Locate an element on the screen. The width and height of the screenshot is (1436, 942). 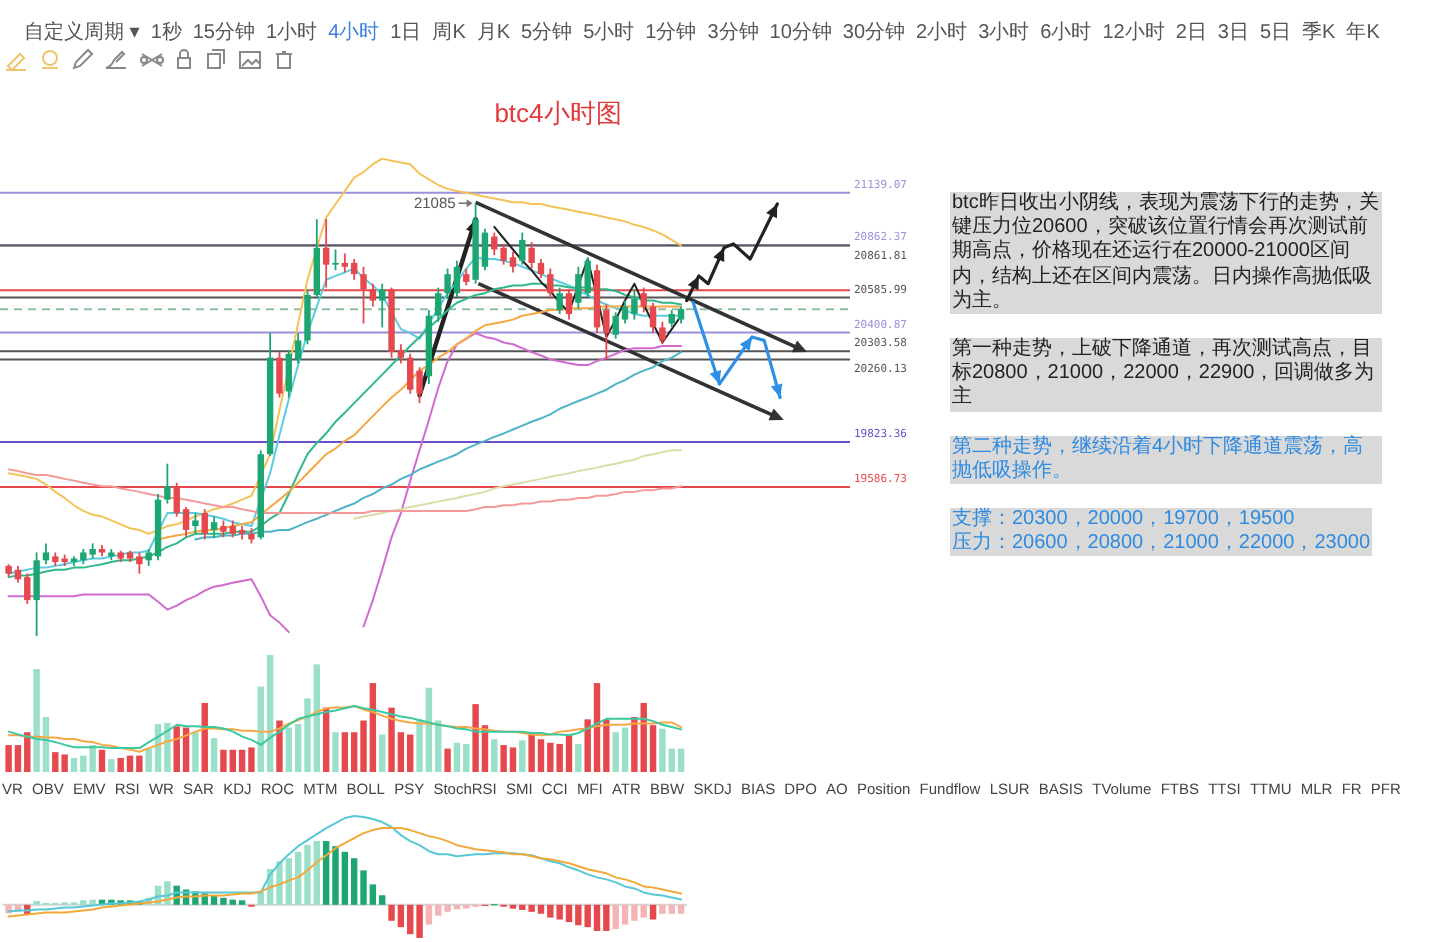
text: 3分钟 is located at coordinates (733, 32).